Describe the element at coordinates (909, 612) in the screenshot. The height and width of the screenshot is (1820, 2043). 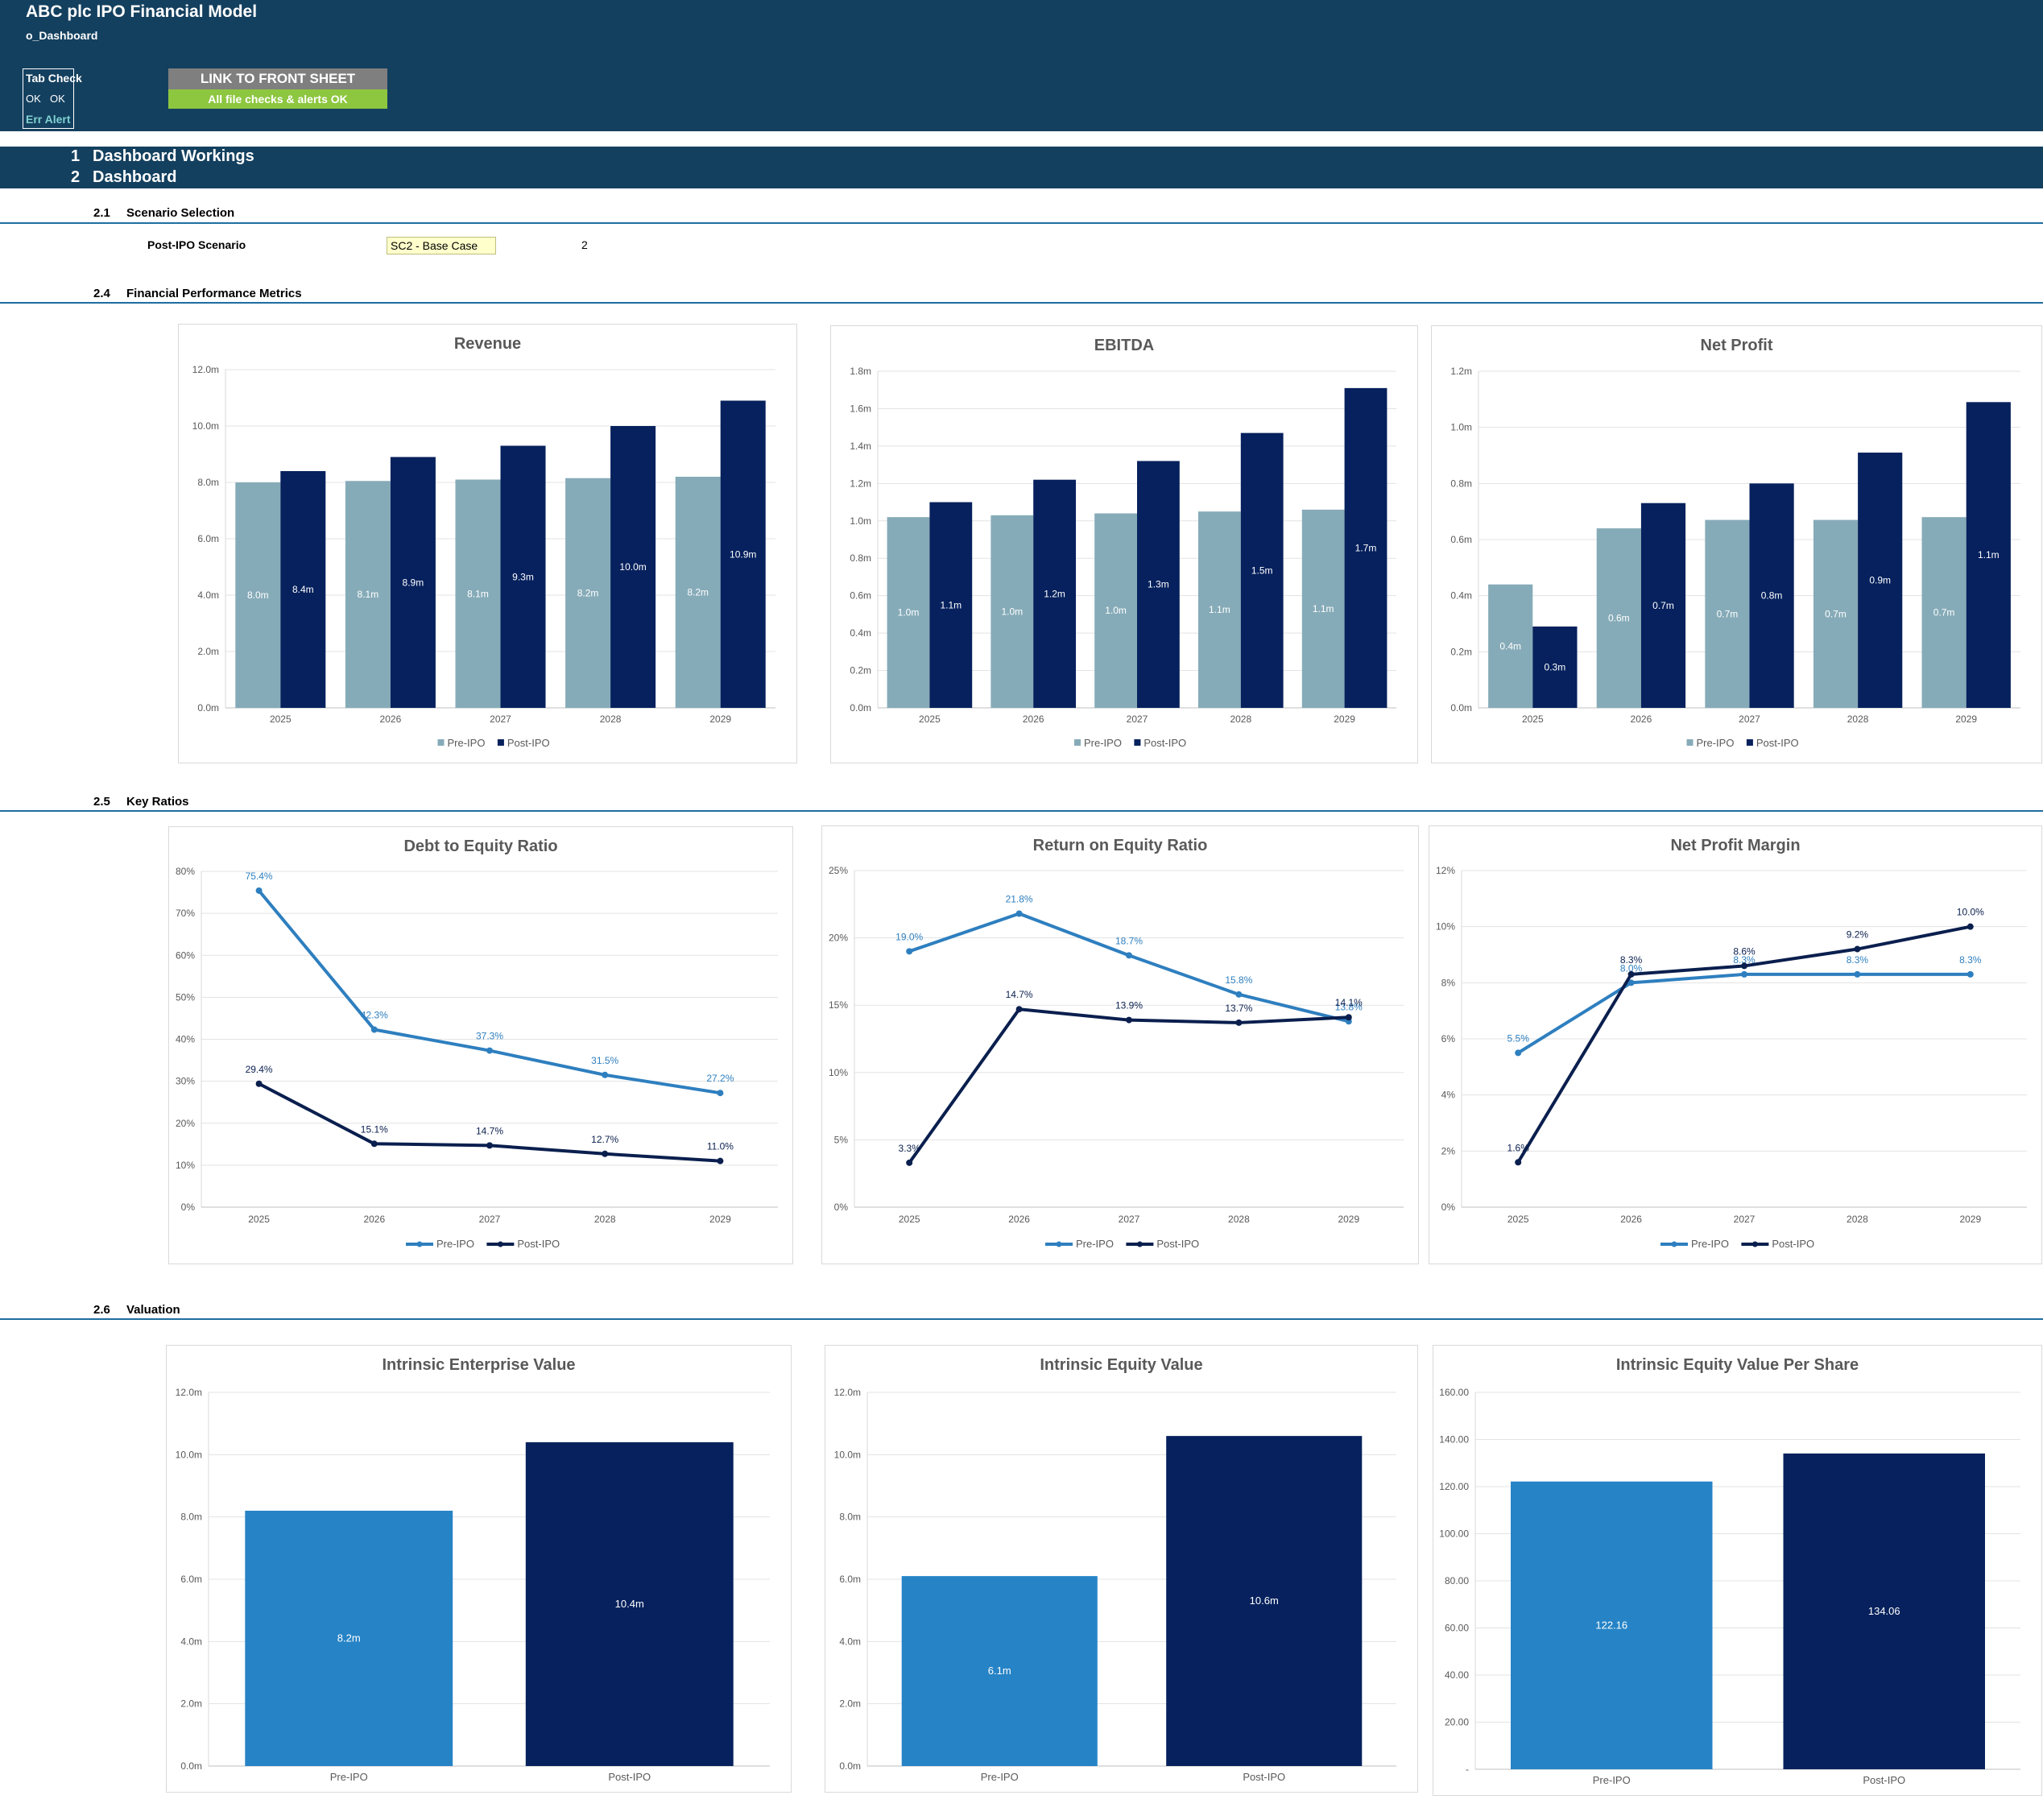
I see `bar-data-label: 1.0m` at that location.